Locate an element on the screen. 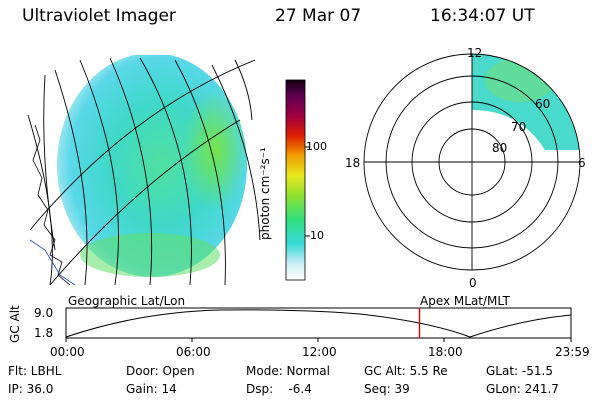 This screenshot has width=600, height=400. coastline is located at coordinates (51, 204).